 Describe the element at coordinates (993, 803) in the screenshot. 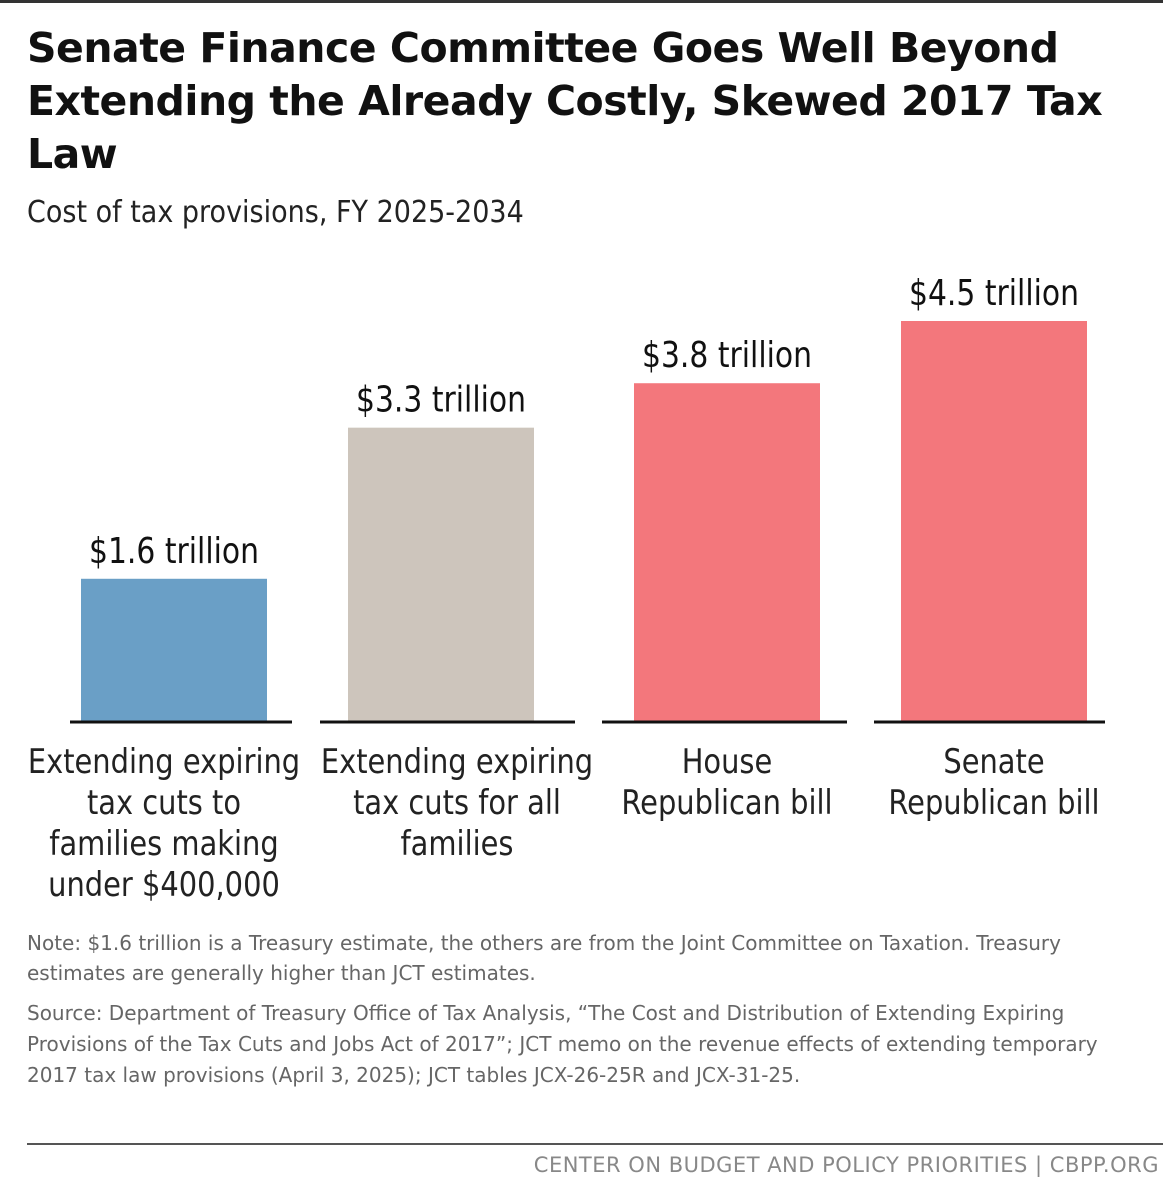

I see `category-label-4-line-2: Republican bill` at that location.